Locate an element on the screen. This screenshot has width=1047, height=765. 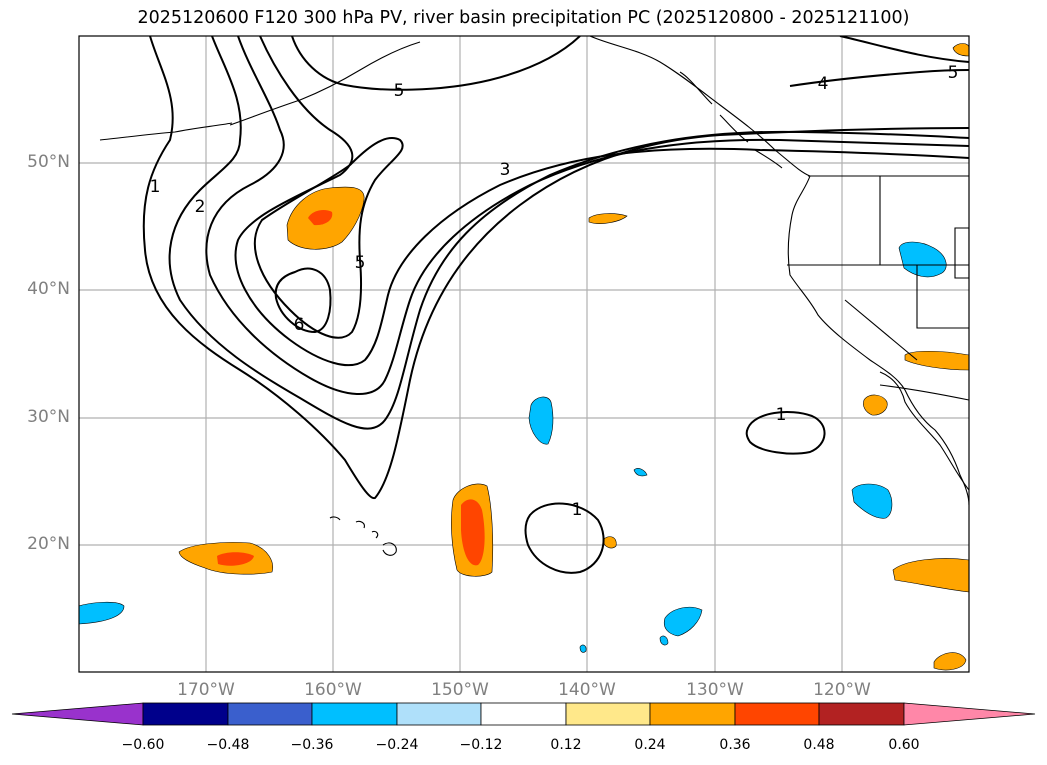
fill-strong-west is located at coordinates (235, 559).